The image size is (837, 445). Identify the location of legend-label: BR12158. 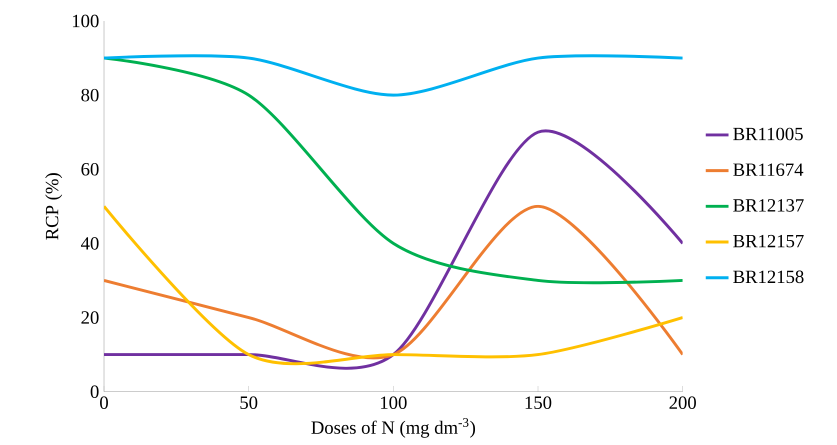
(768, 277).